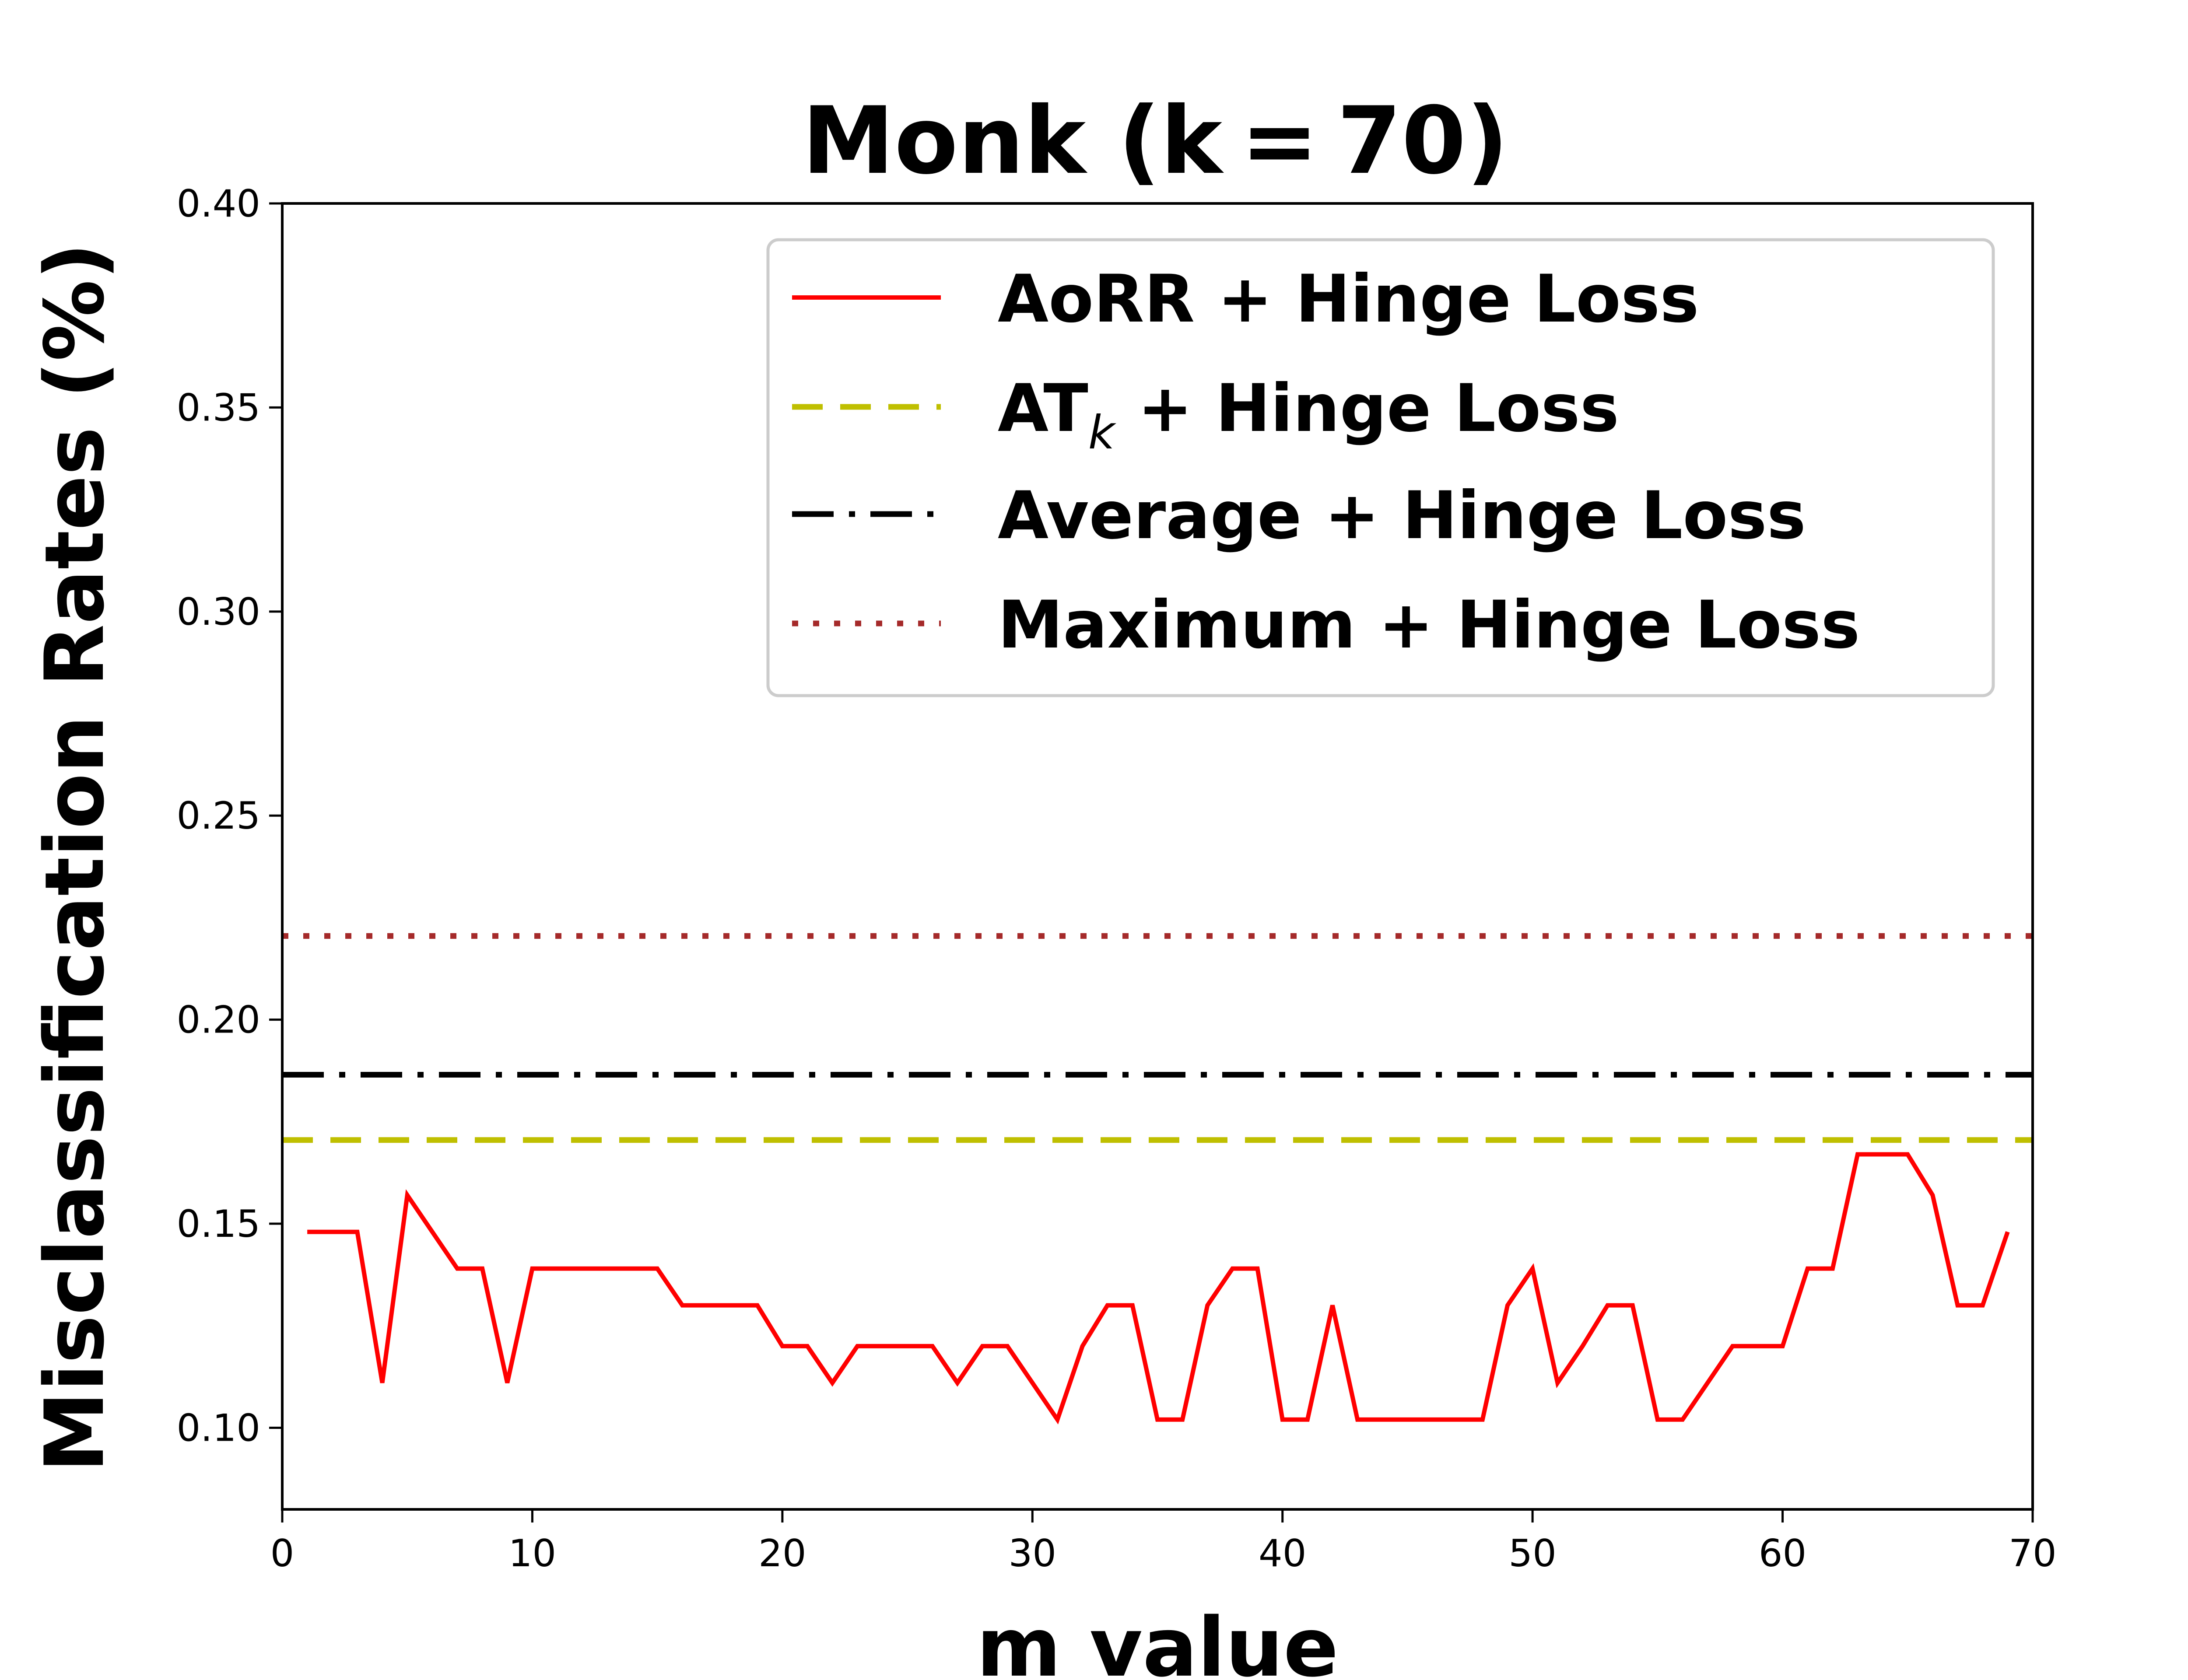 Image resolution: width=2188 pixels, height=1680 pixels. I want to click on x-axis-label: m value, so click(1157, 1640).